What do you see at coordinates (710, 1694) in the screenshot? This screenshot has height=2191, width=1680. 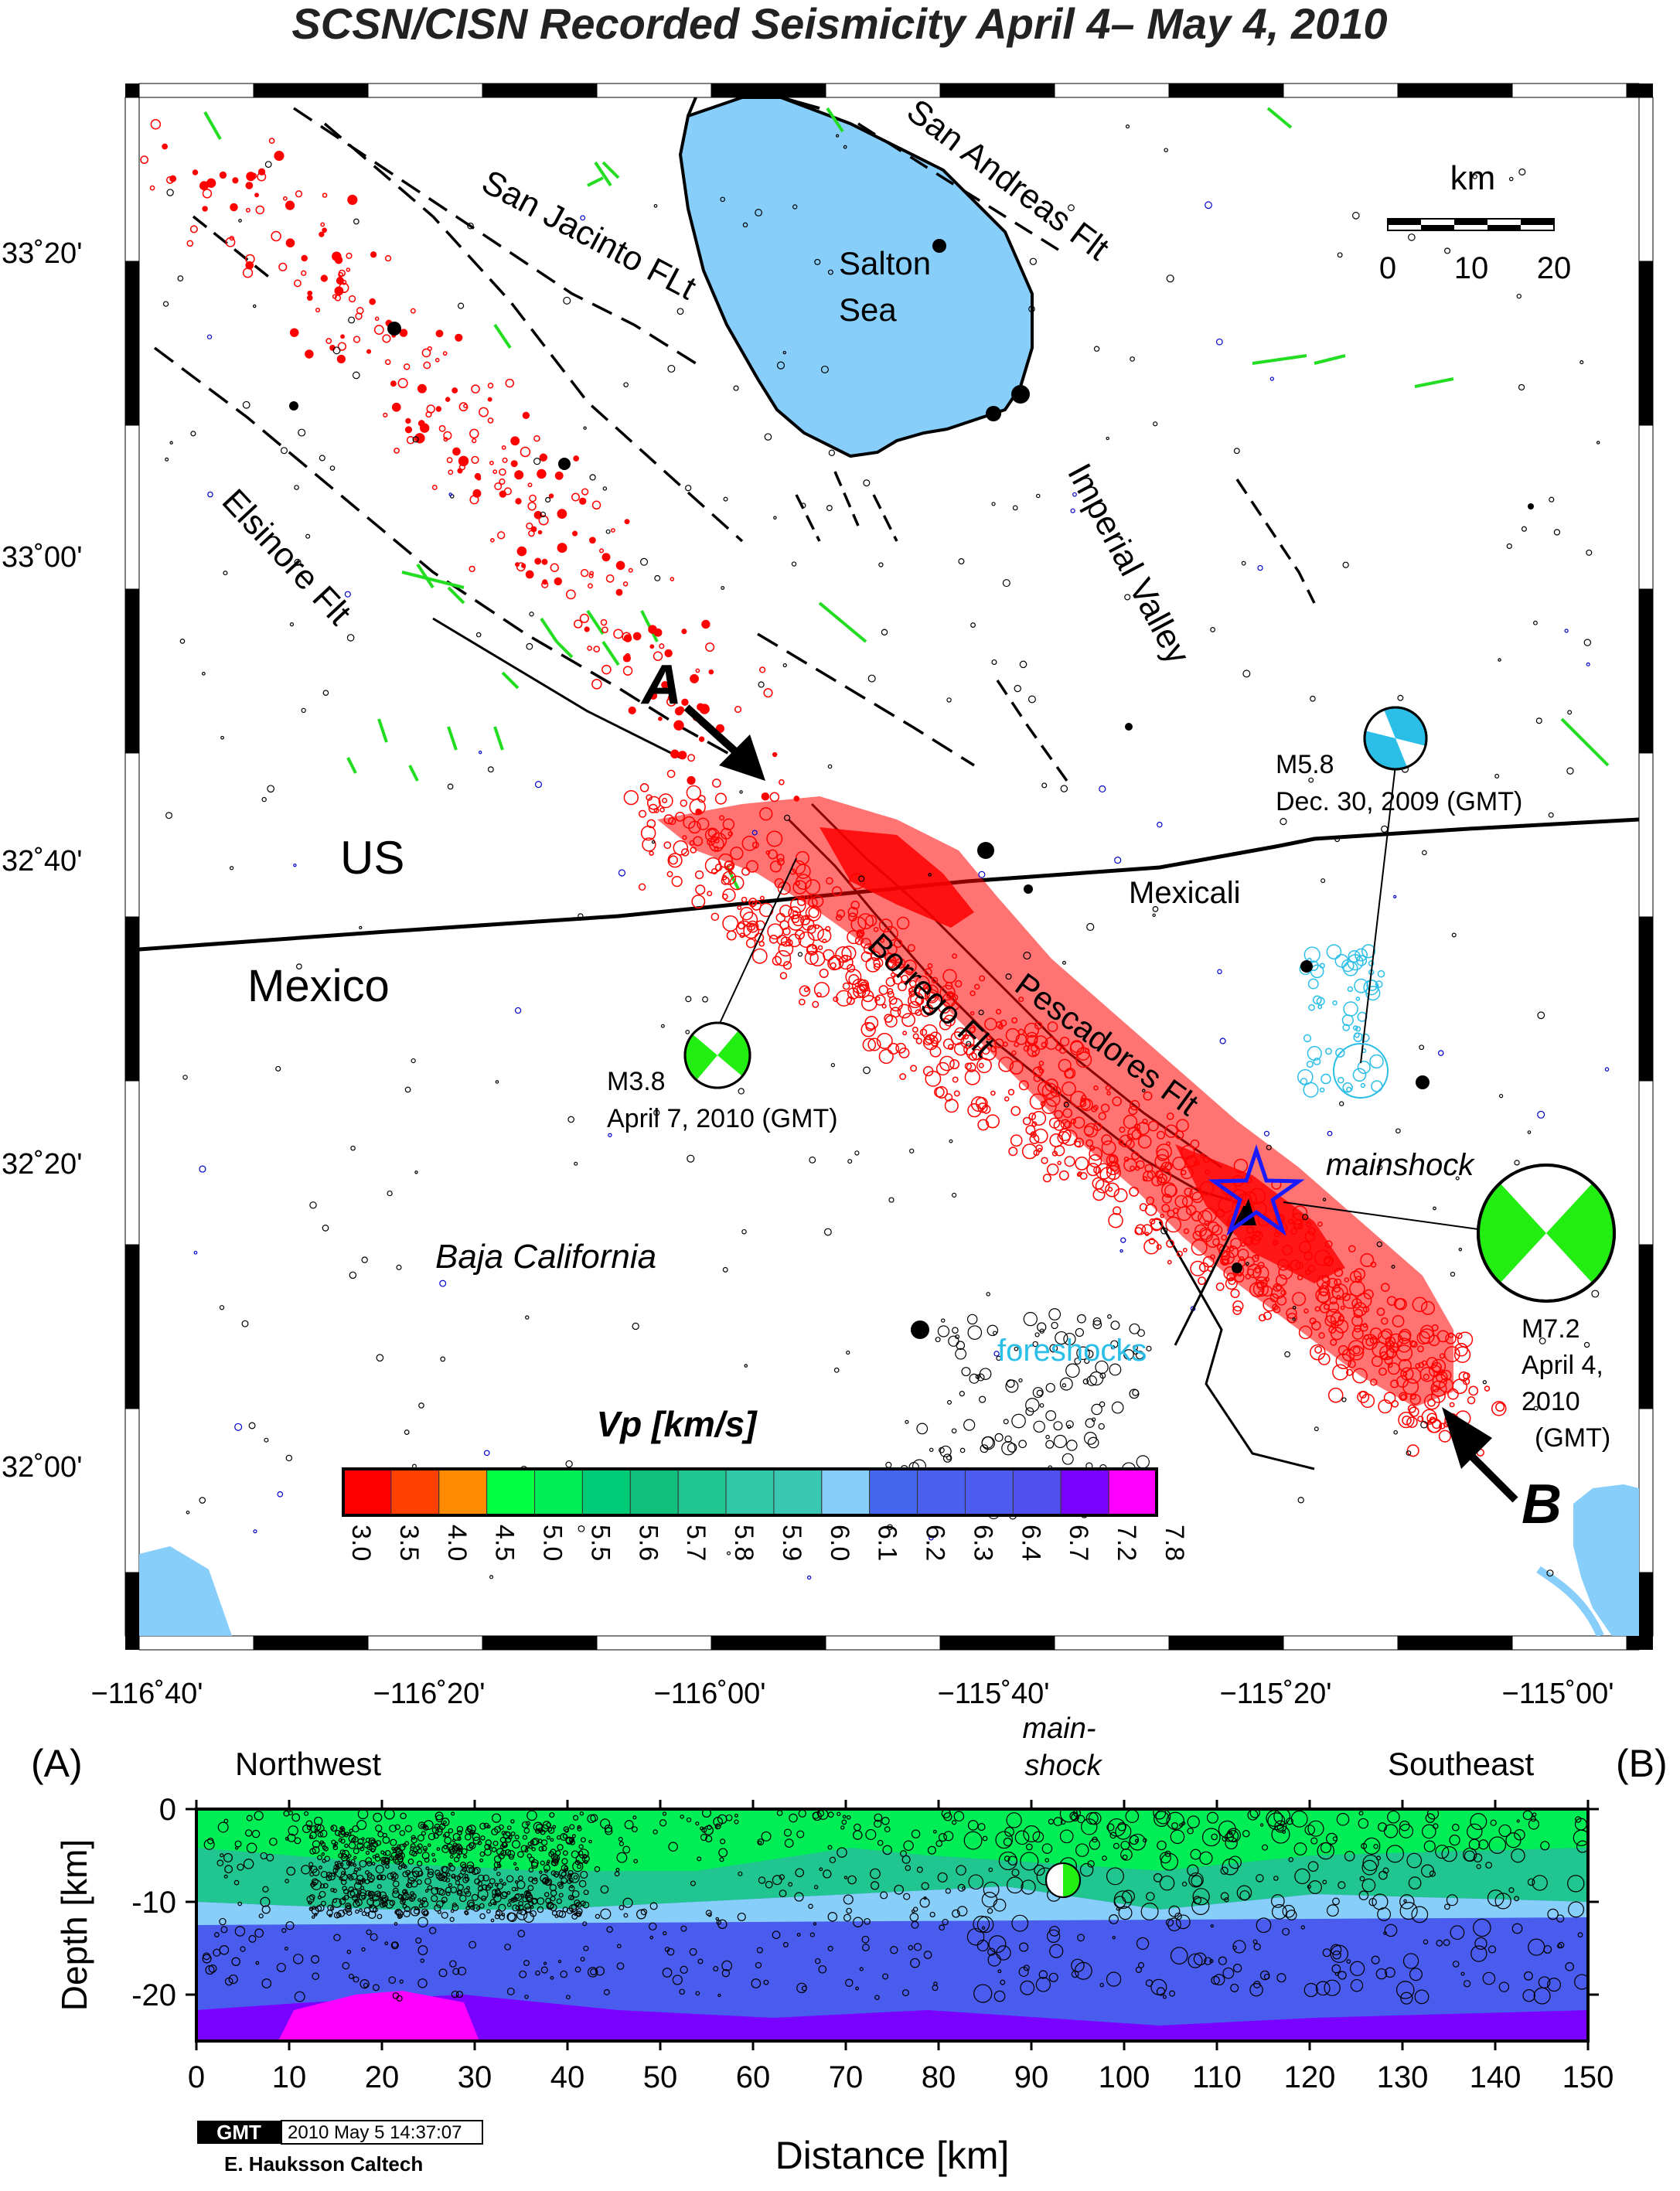 I see `lon-tick-label: −116˚00'` at bounding box center [710, 1694].